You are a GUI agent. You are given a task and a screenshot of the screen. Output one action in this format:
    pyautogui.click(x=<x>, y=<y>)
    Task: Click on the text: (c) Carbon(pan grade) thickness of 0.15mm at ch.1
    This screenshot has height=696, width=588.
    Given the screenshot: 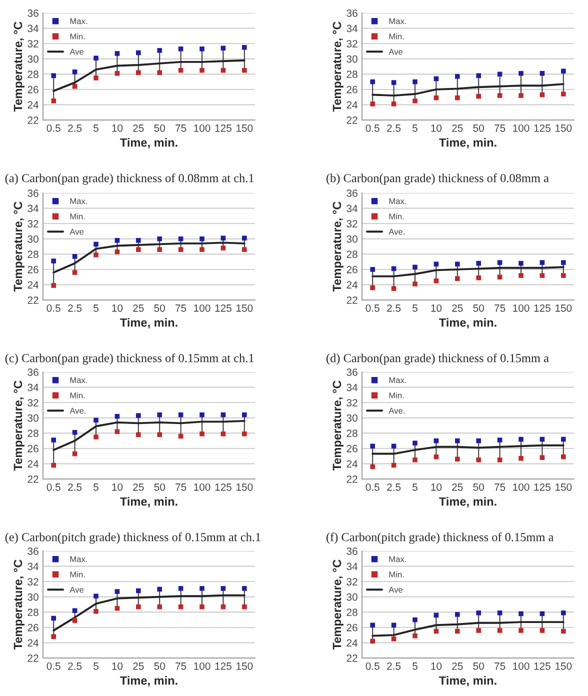 What is the action you would take?
    pyautogui.click(x=129, y=359)
    